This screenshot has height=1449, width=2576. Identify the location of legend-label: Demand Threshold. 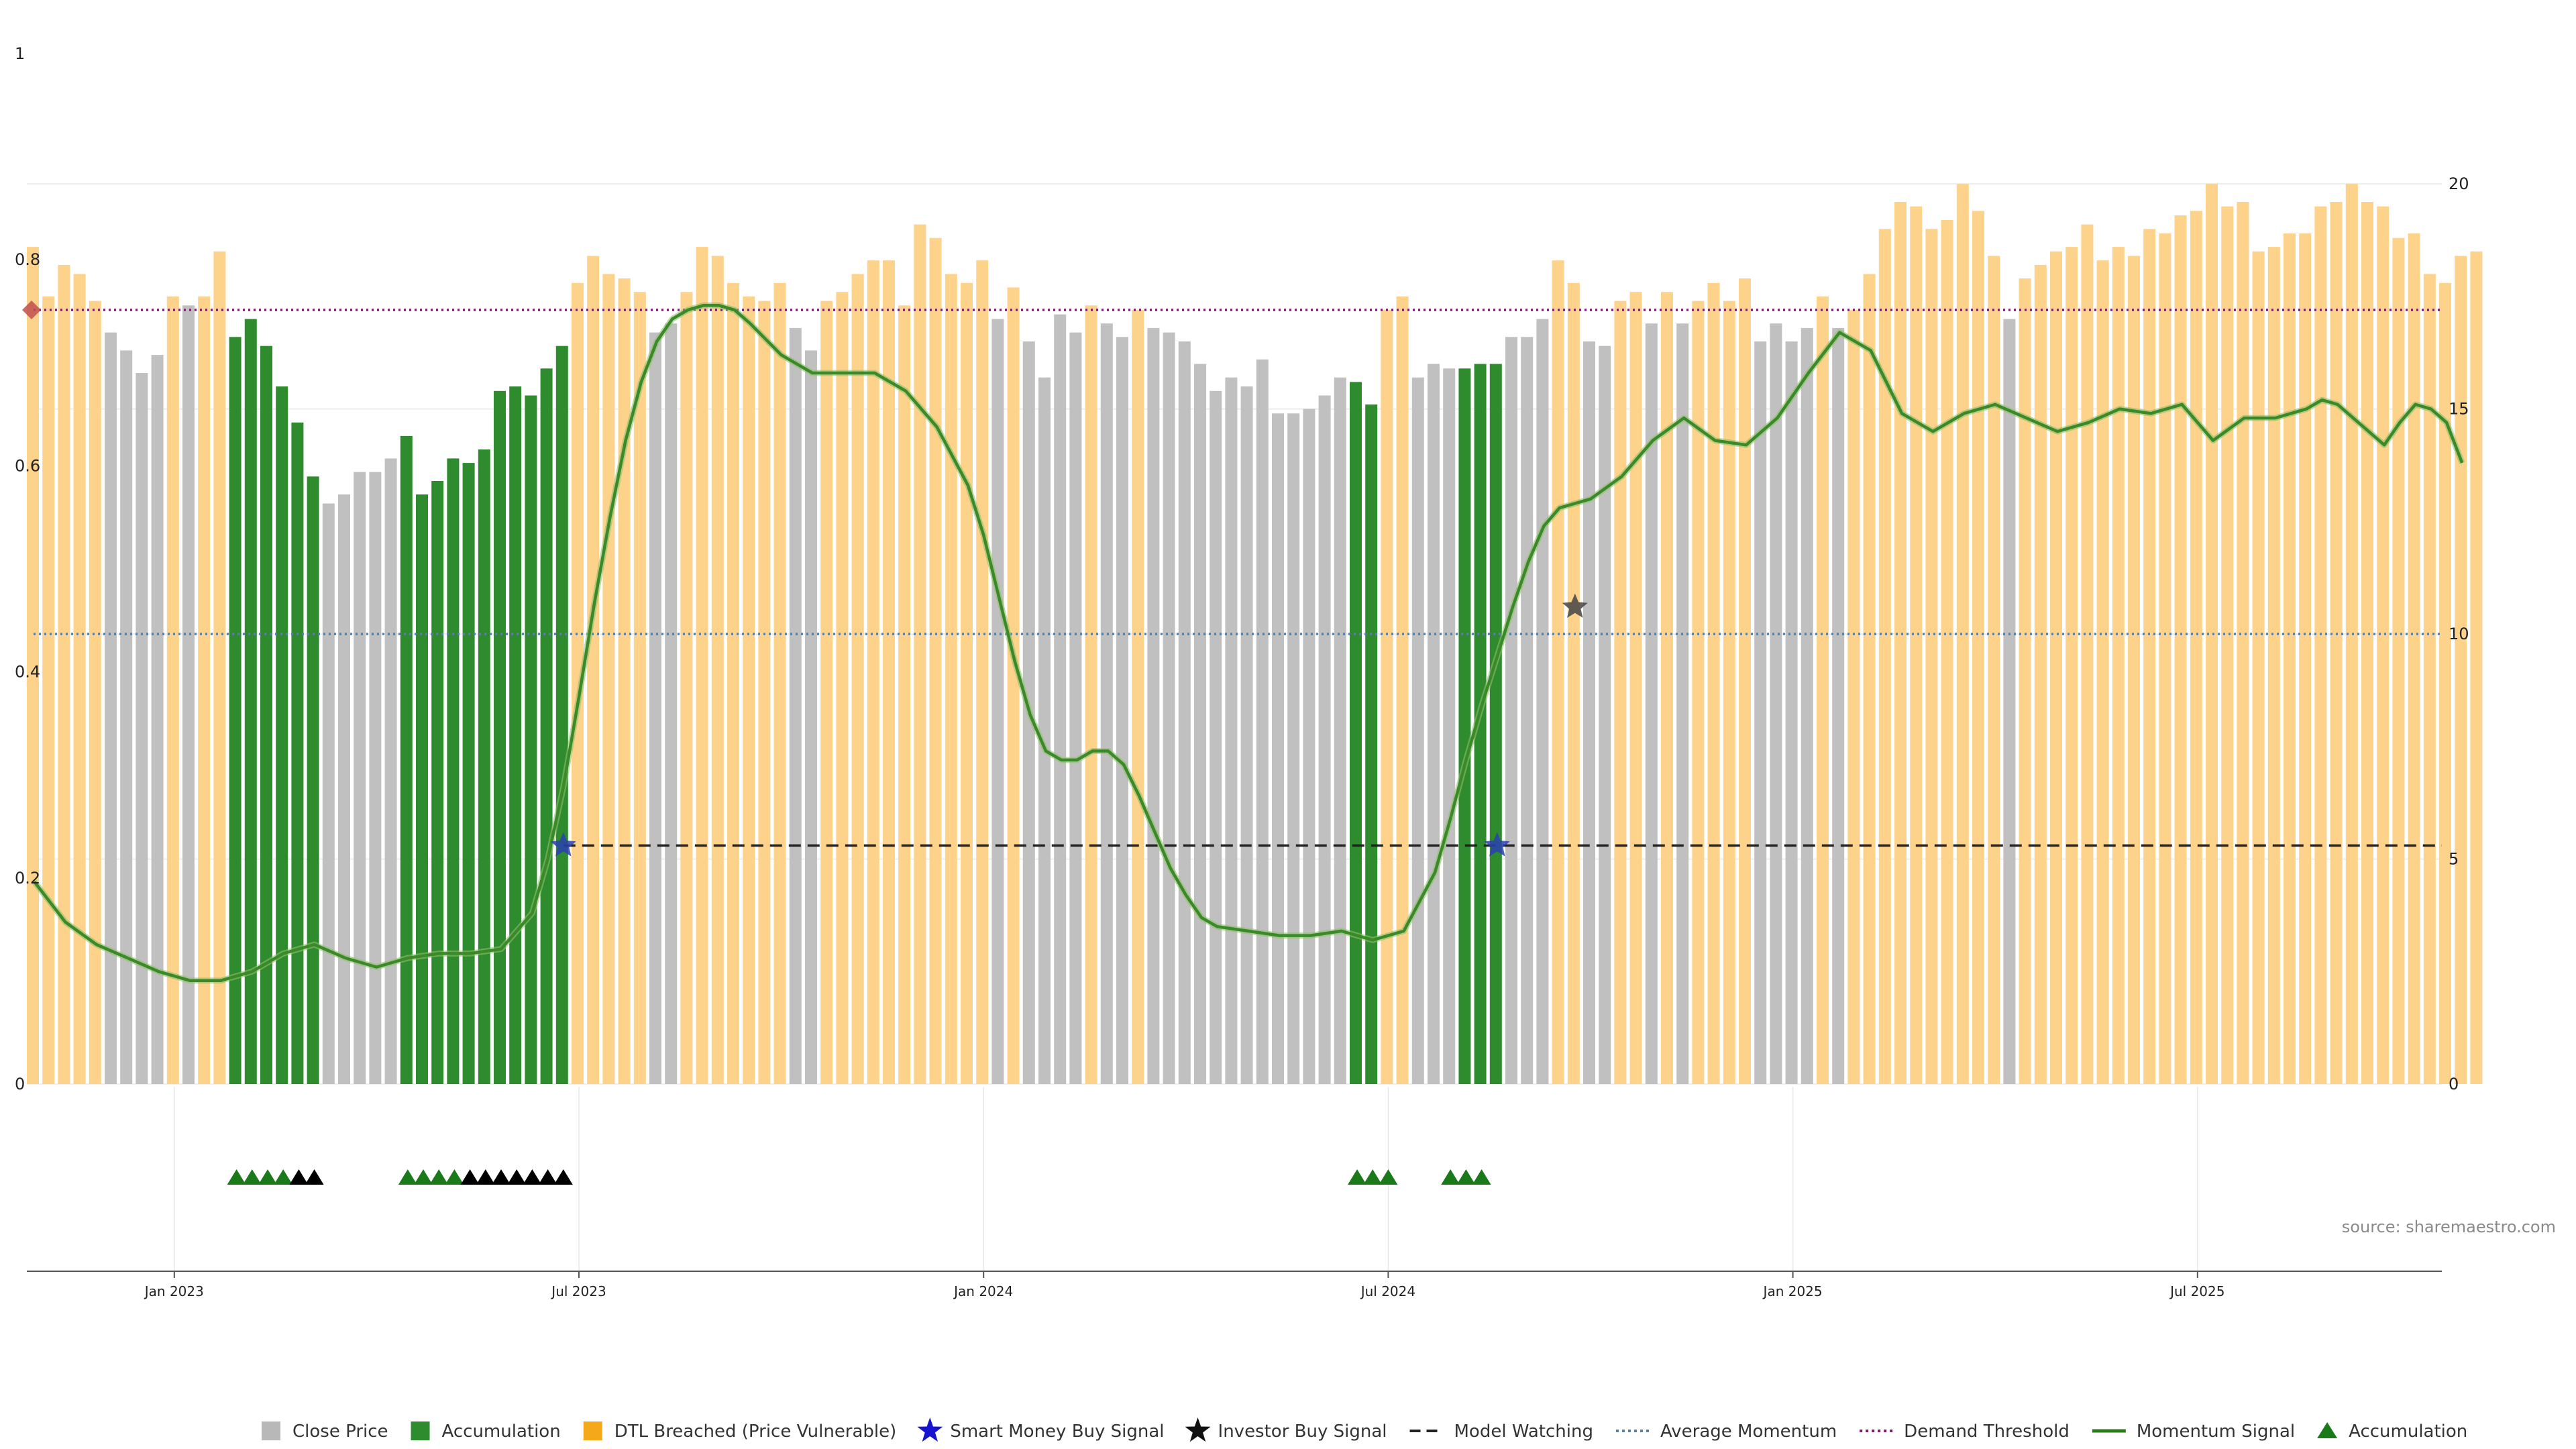
(1987, 1431).